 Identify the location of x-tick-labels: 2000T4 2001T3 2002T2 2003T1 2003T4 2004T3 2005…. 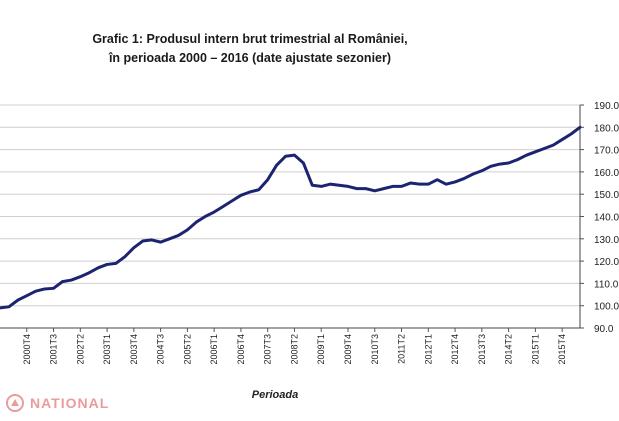
(294, 349).